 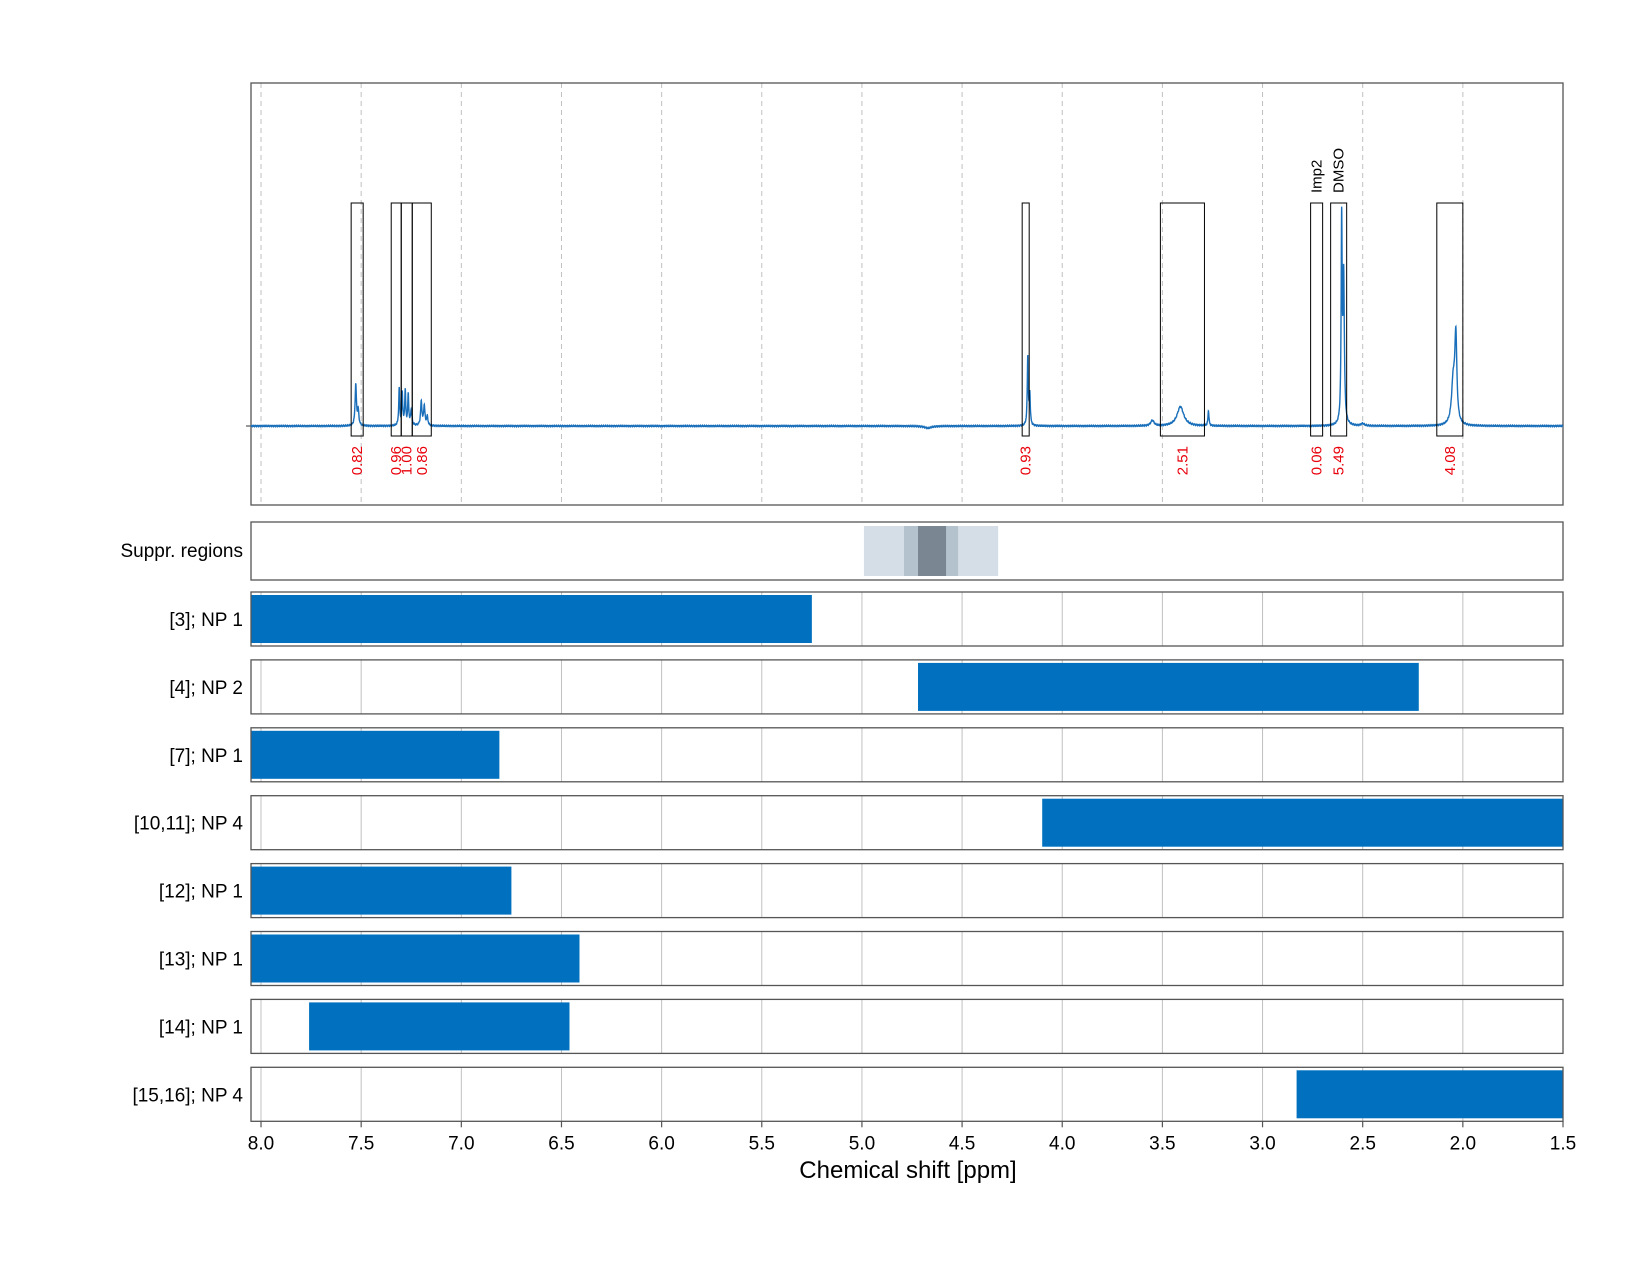 I want to click on range-panel-4: [12]; NP 1, so click(x=861, y=890).